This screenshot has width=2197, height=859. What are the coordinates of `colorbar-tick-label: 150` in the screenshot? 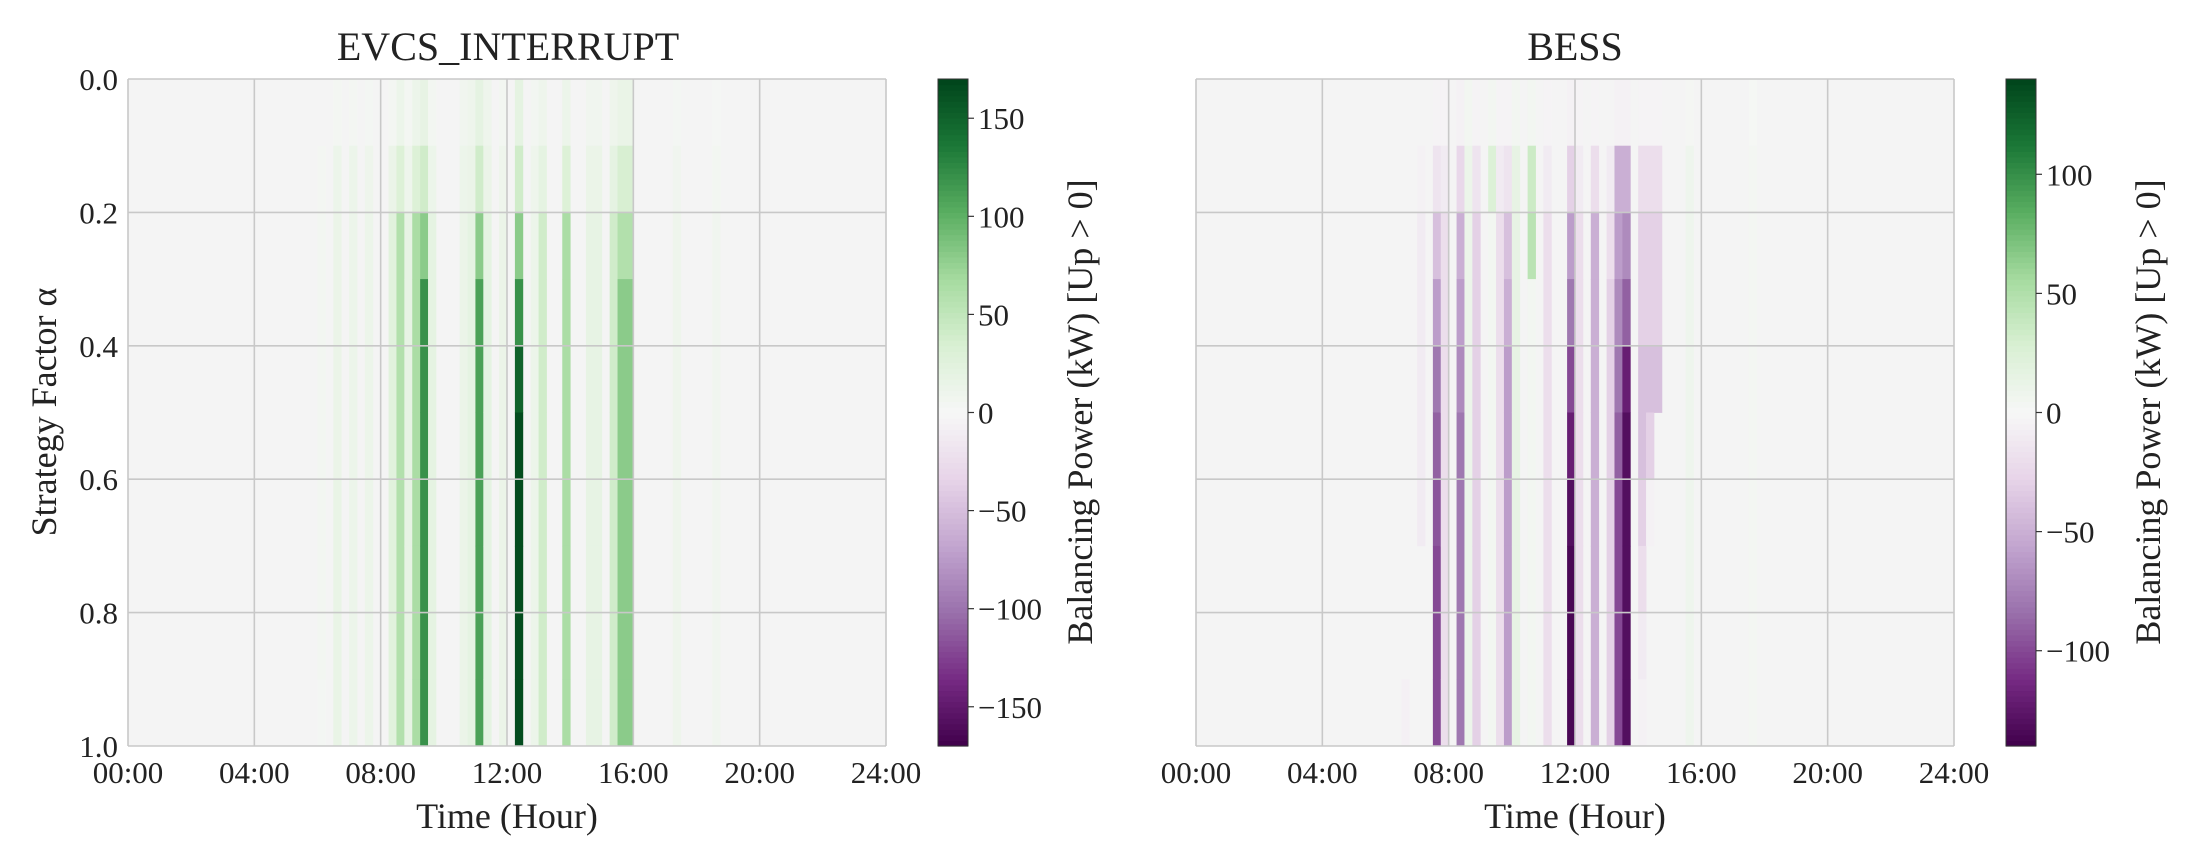 It's located at (1001, 118).